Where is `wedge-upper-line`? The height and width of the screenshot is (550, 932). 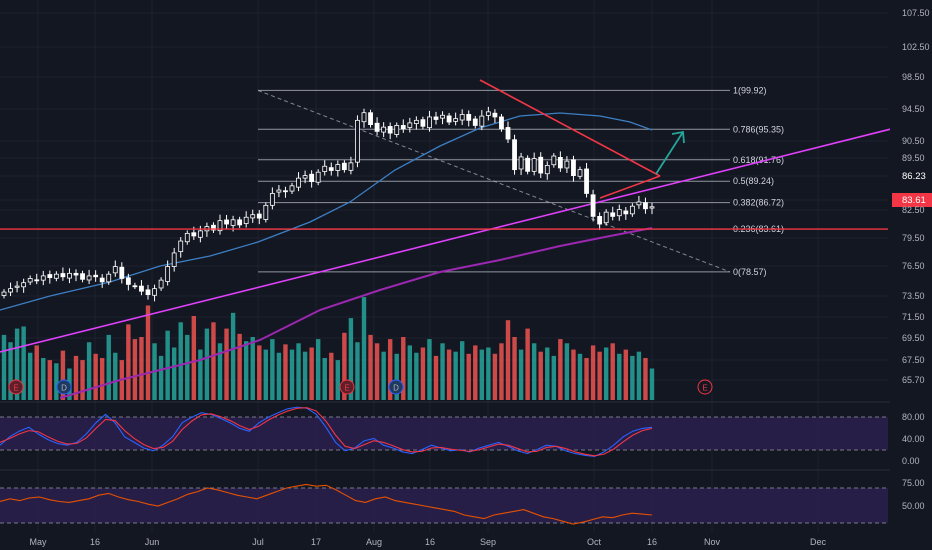 wedge-upper-line is located at coordinates (570, 128).